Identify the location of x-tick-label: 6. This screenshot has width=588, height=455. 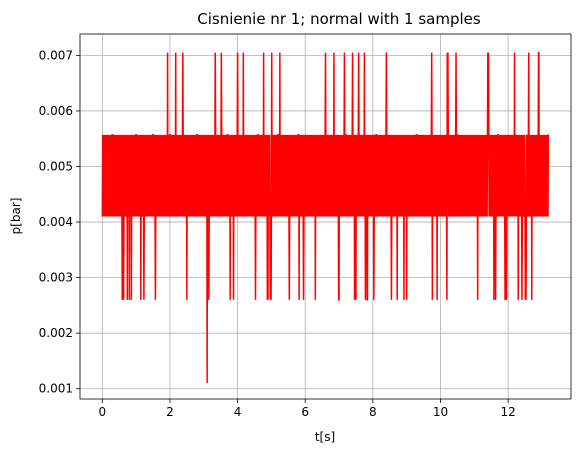
(305, 412).